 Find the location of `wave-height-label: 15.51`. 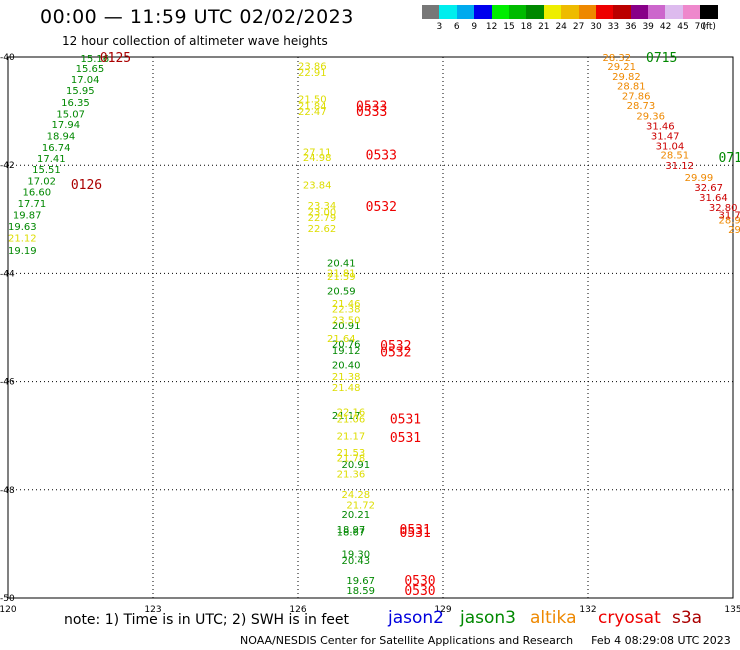

wave-height-label: 15.51 is located at coordinates (46, 170).